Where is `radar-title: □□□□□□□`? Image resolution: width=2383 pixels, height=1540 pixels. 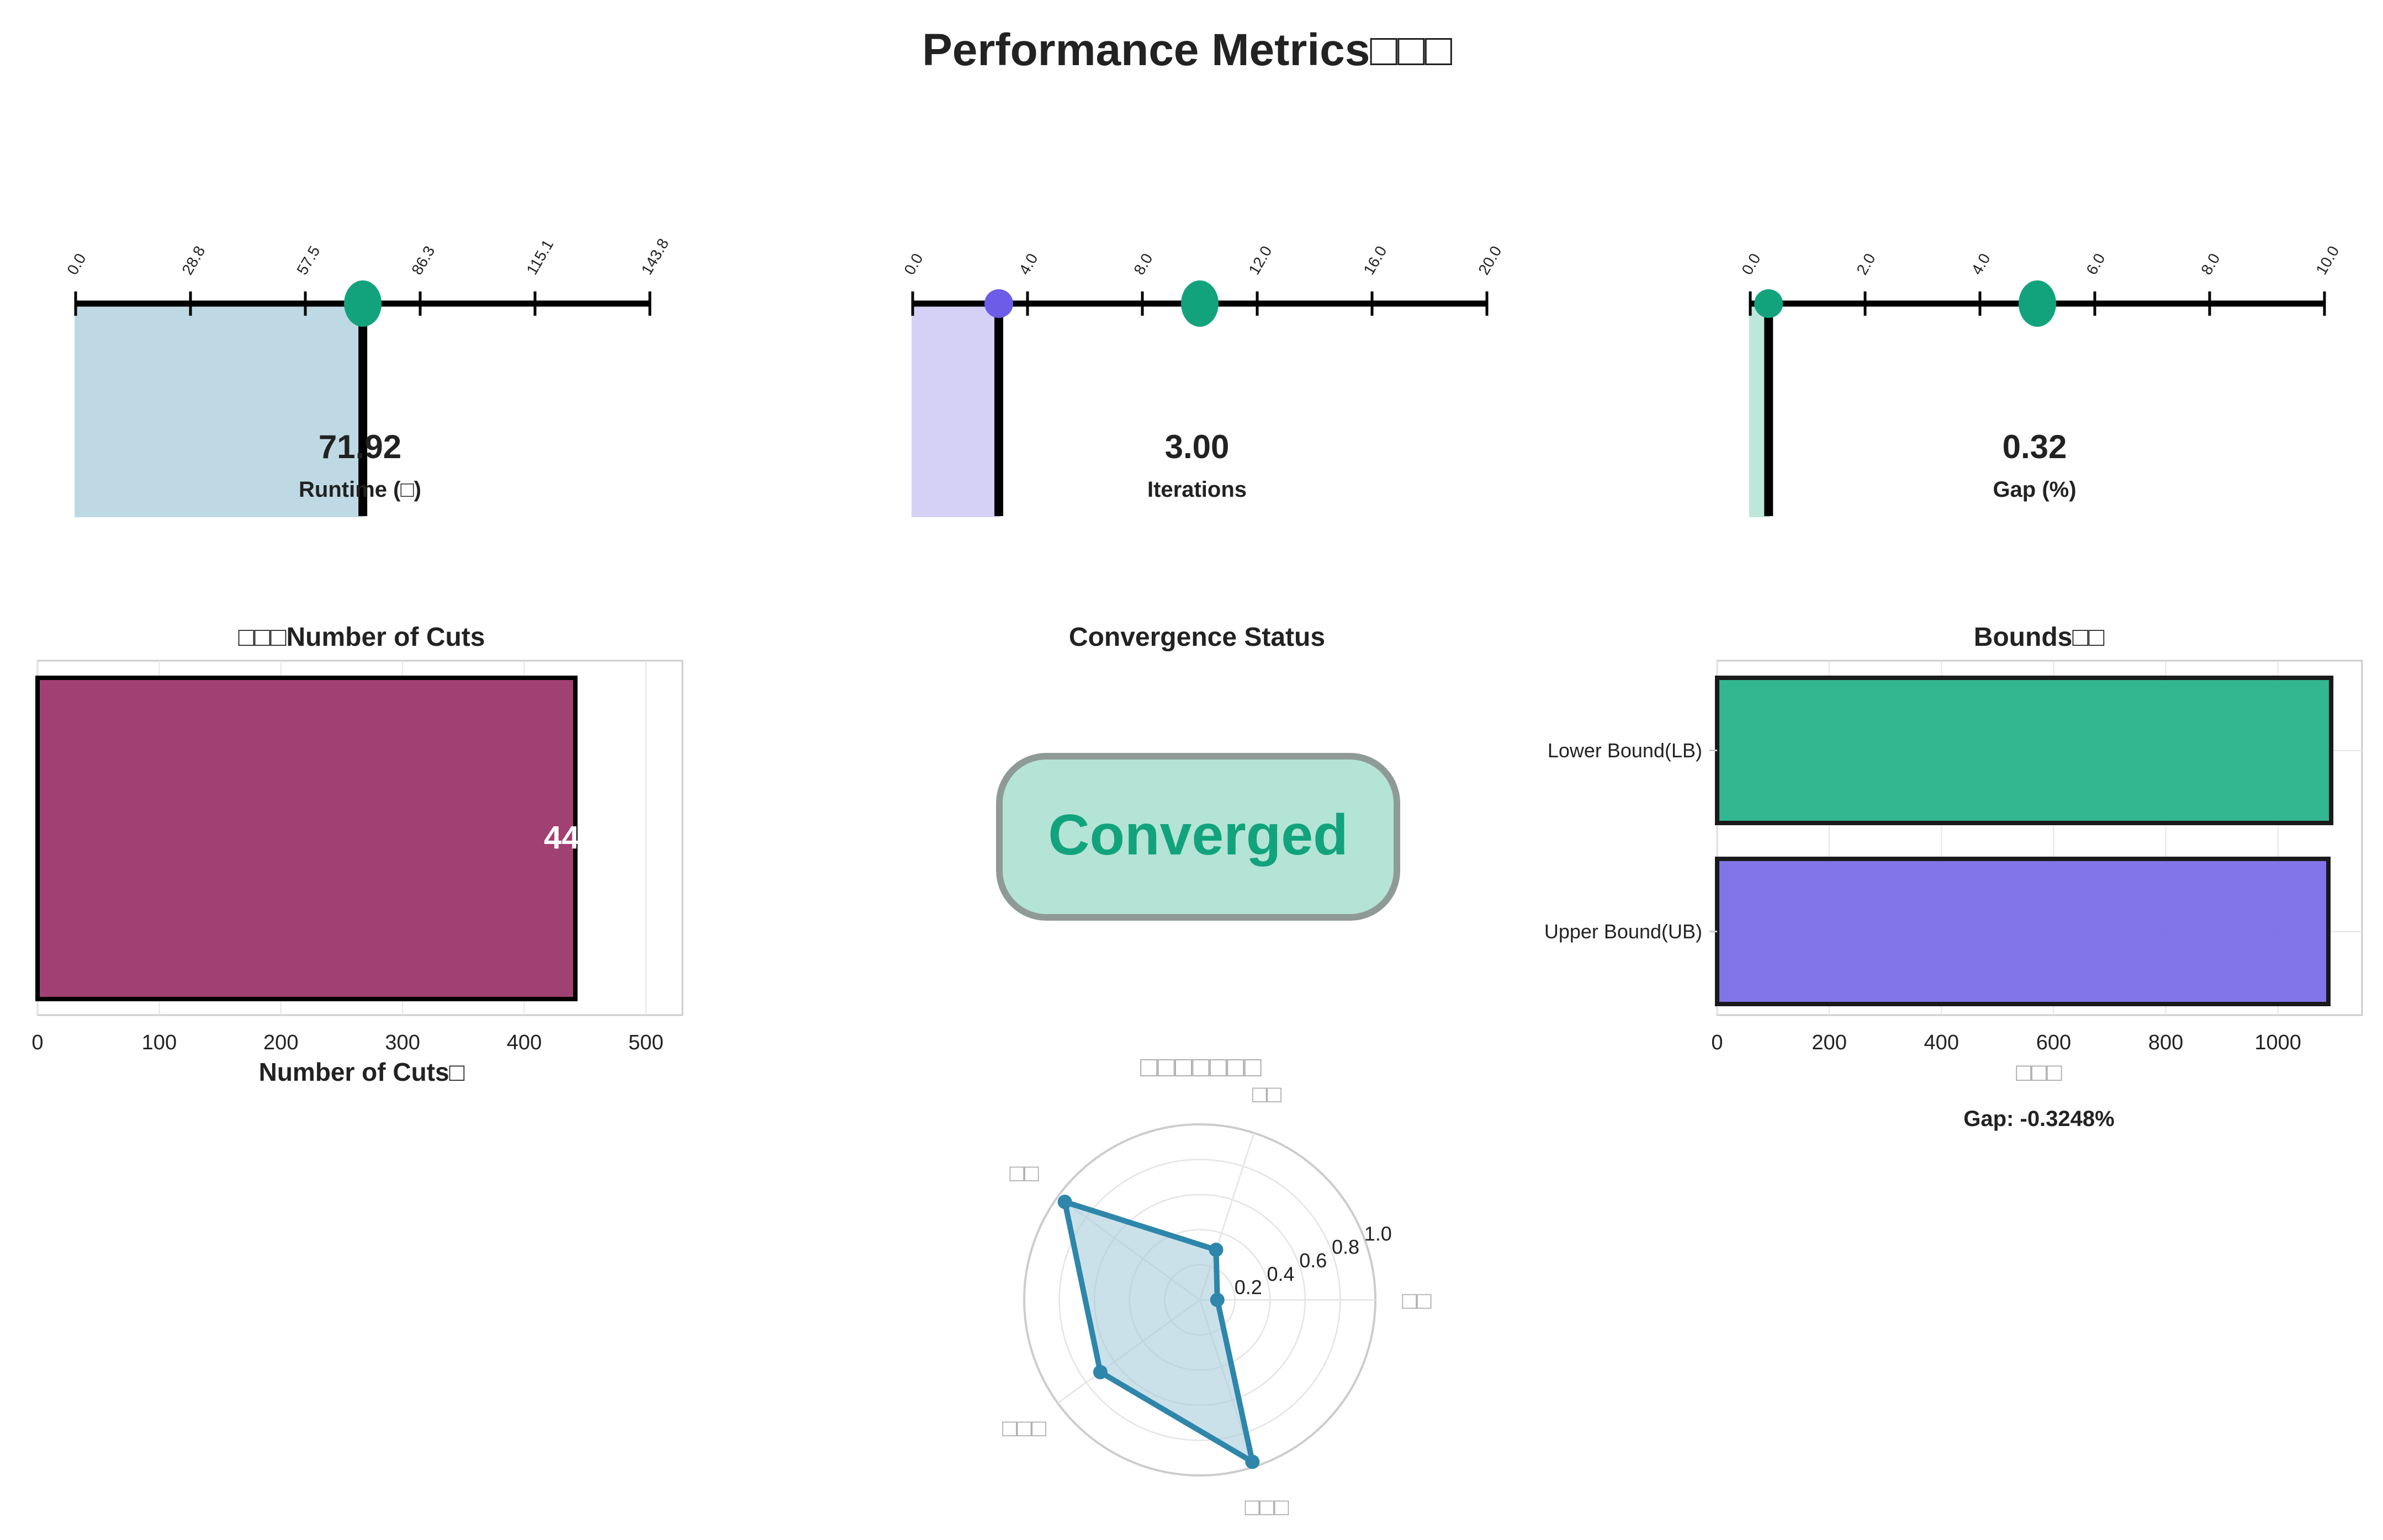
radar-title: □□□□□□□ is located at coordinates (1201, 1067).